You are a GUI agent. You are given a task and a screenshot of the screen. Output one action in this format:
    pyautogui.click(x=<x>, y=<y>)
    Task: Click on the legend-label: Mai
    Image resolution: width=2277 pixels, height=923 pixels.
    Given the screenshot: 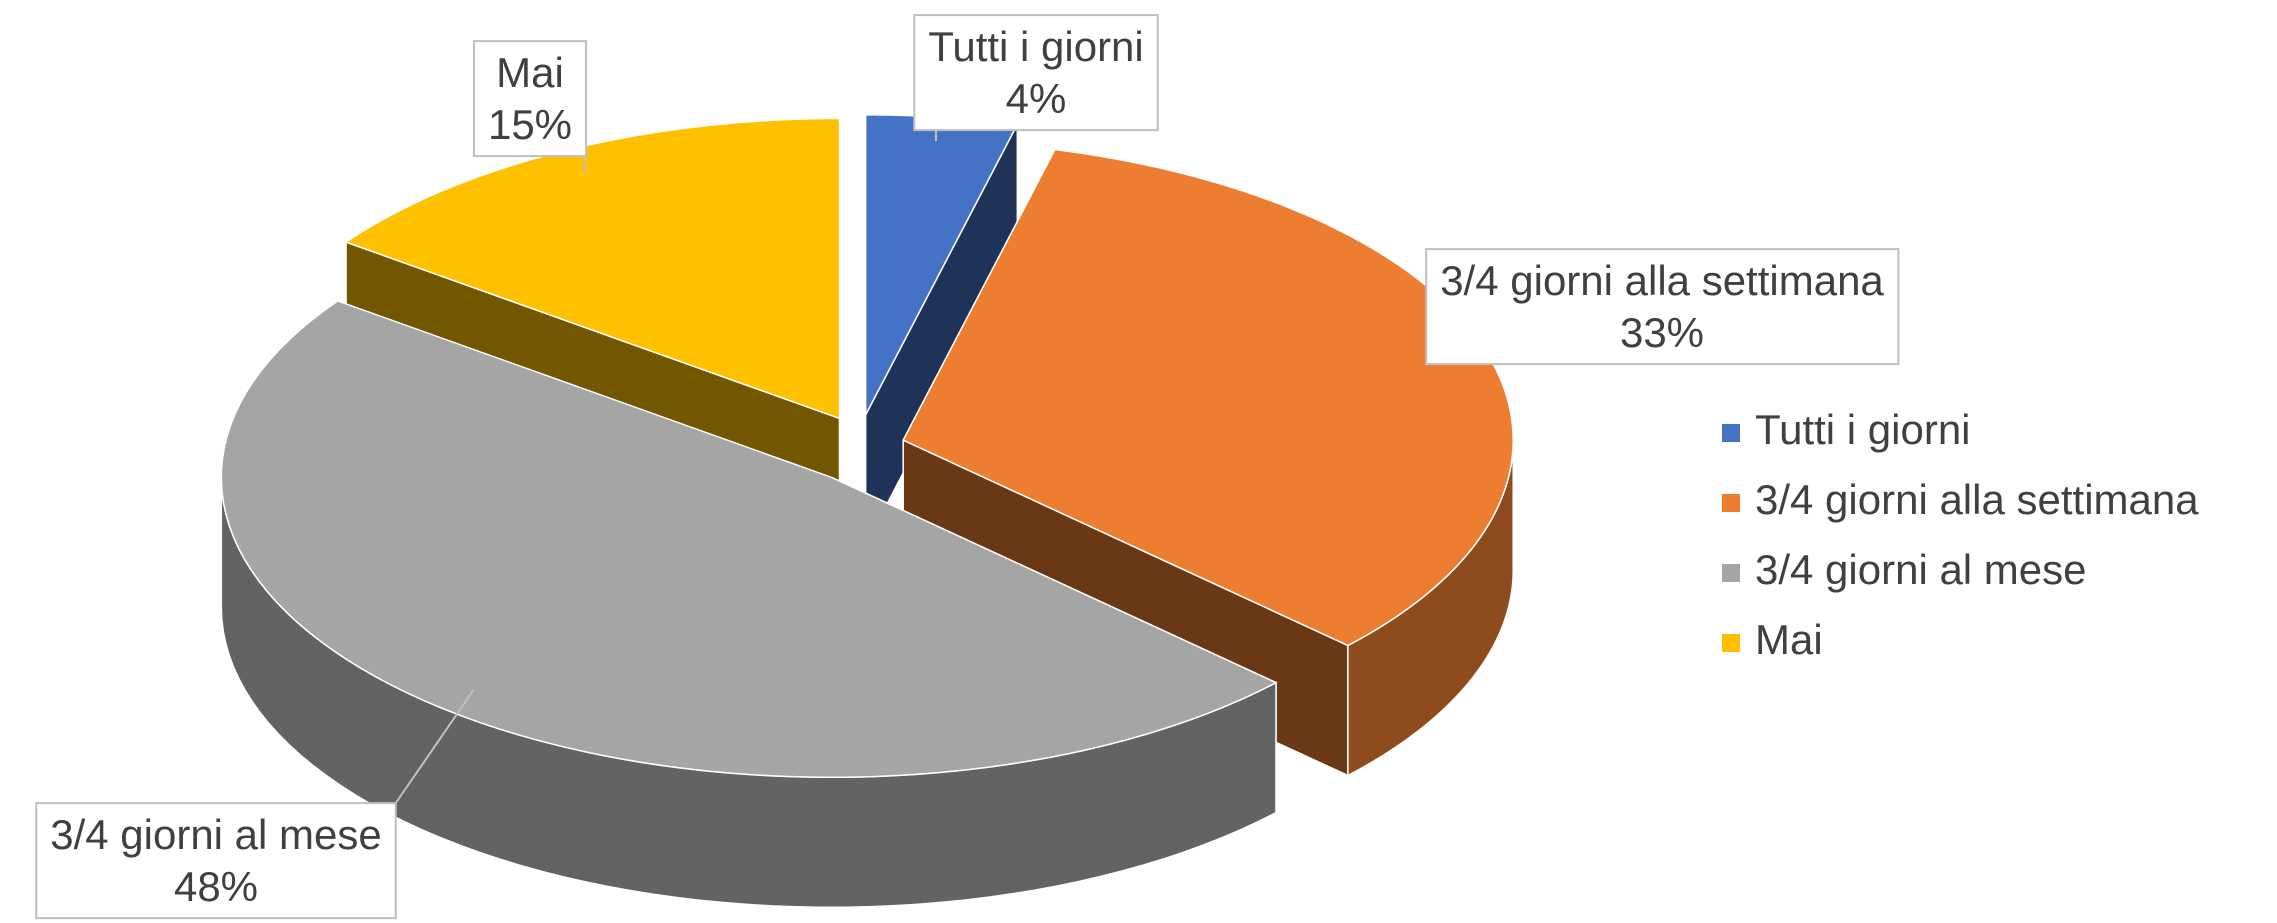 What is the action you would take?
    pyautogui.click(x=1789, y=639)
    